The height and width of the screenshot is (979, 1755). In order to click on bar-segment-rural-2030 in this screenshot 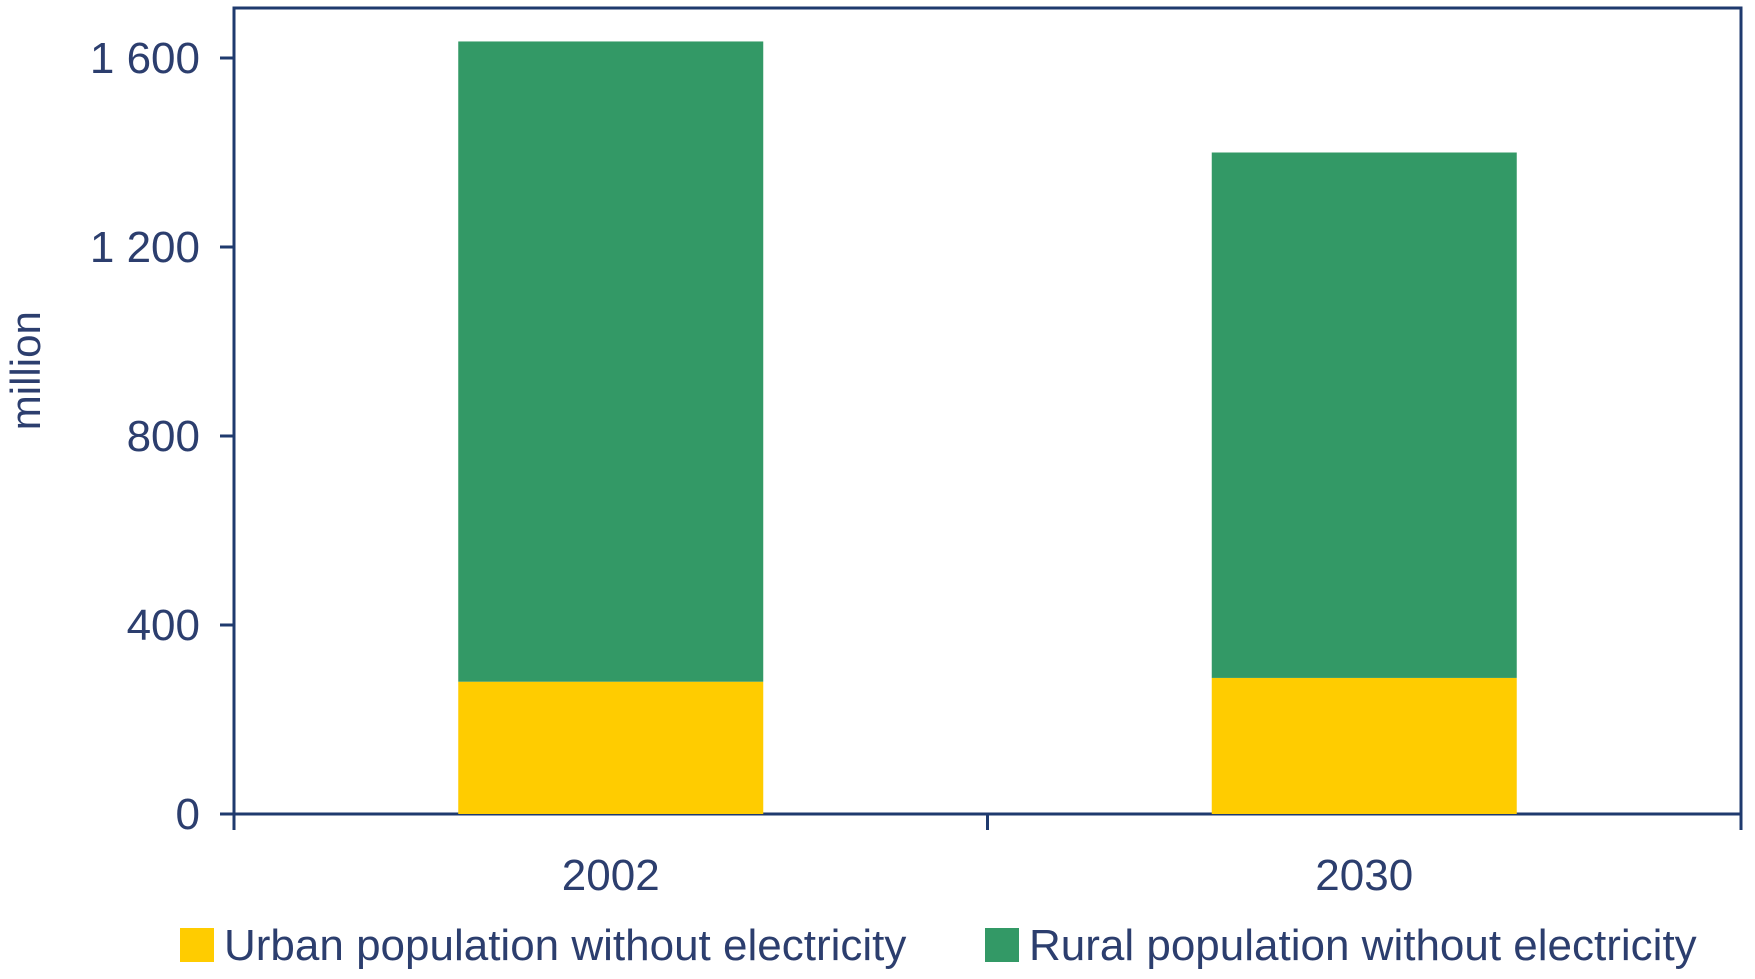, I will do `click(1364, 415)`.